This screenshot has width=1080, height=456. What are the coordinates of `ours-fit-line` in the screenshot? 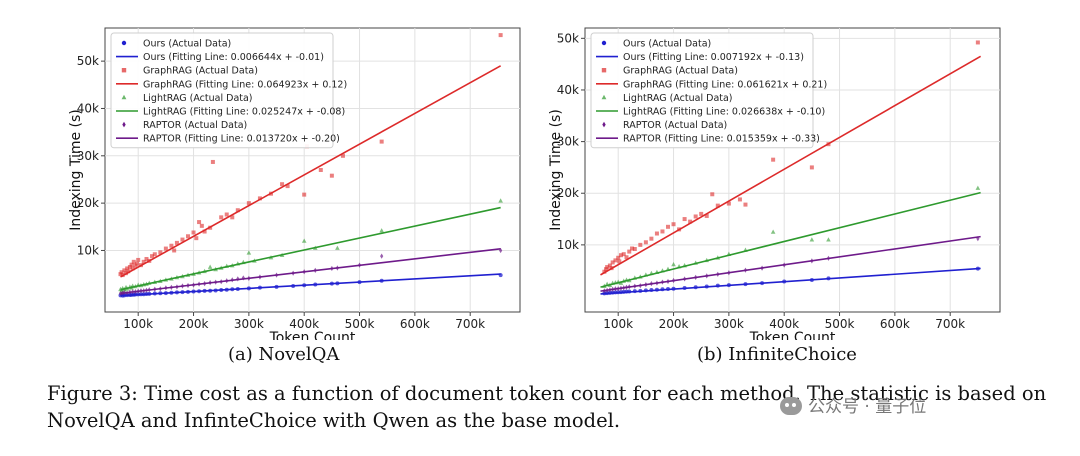 It's located at (310, 285).